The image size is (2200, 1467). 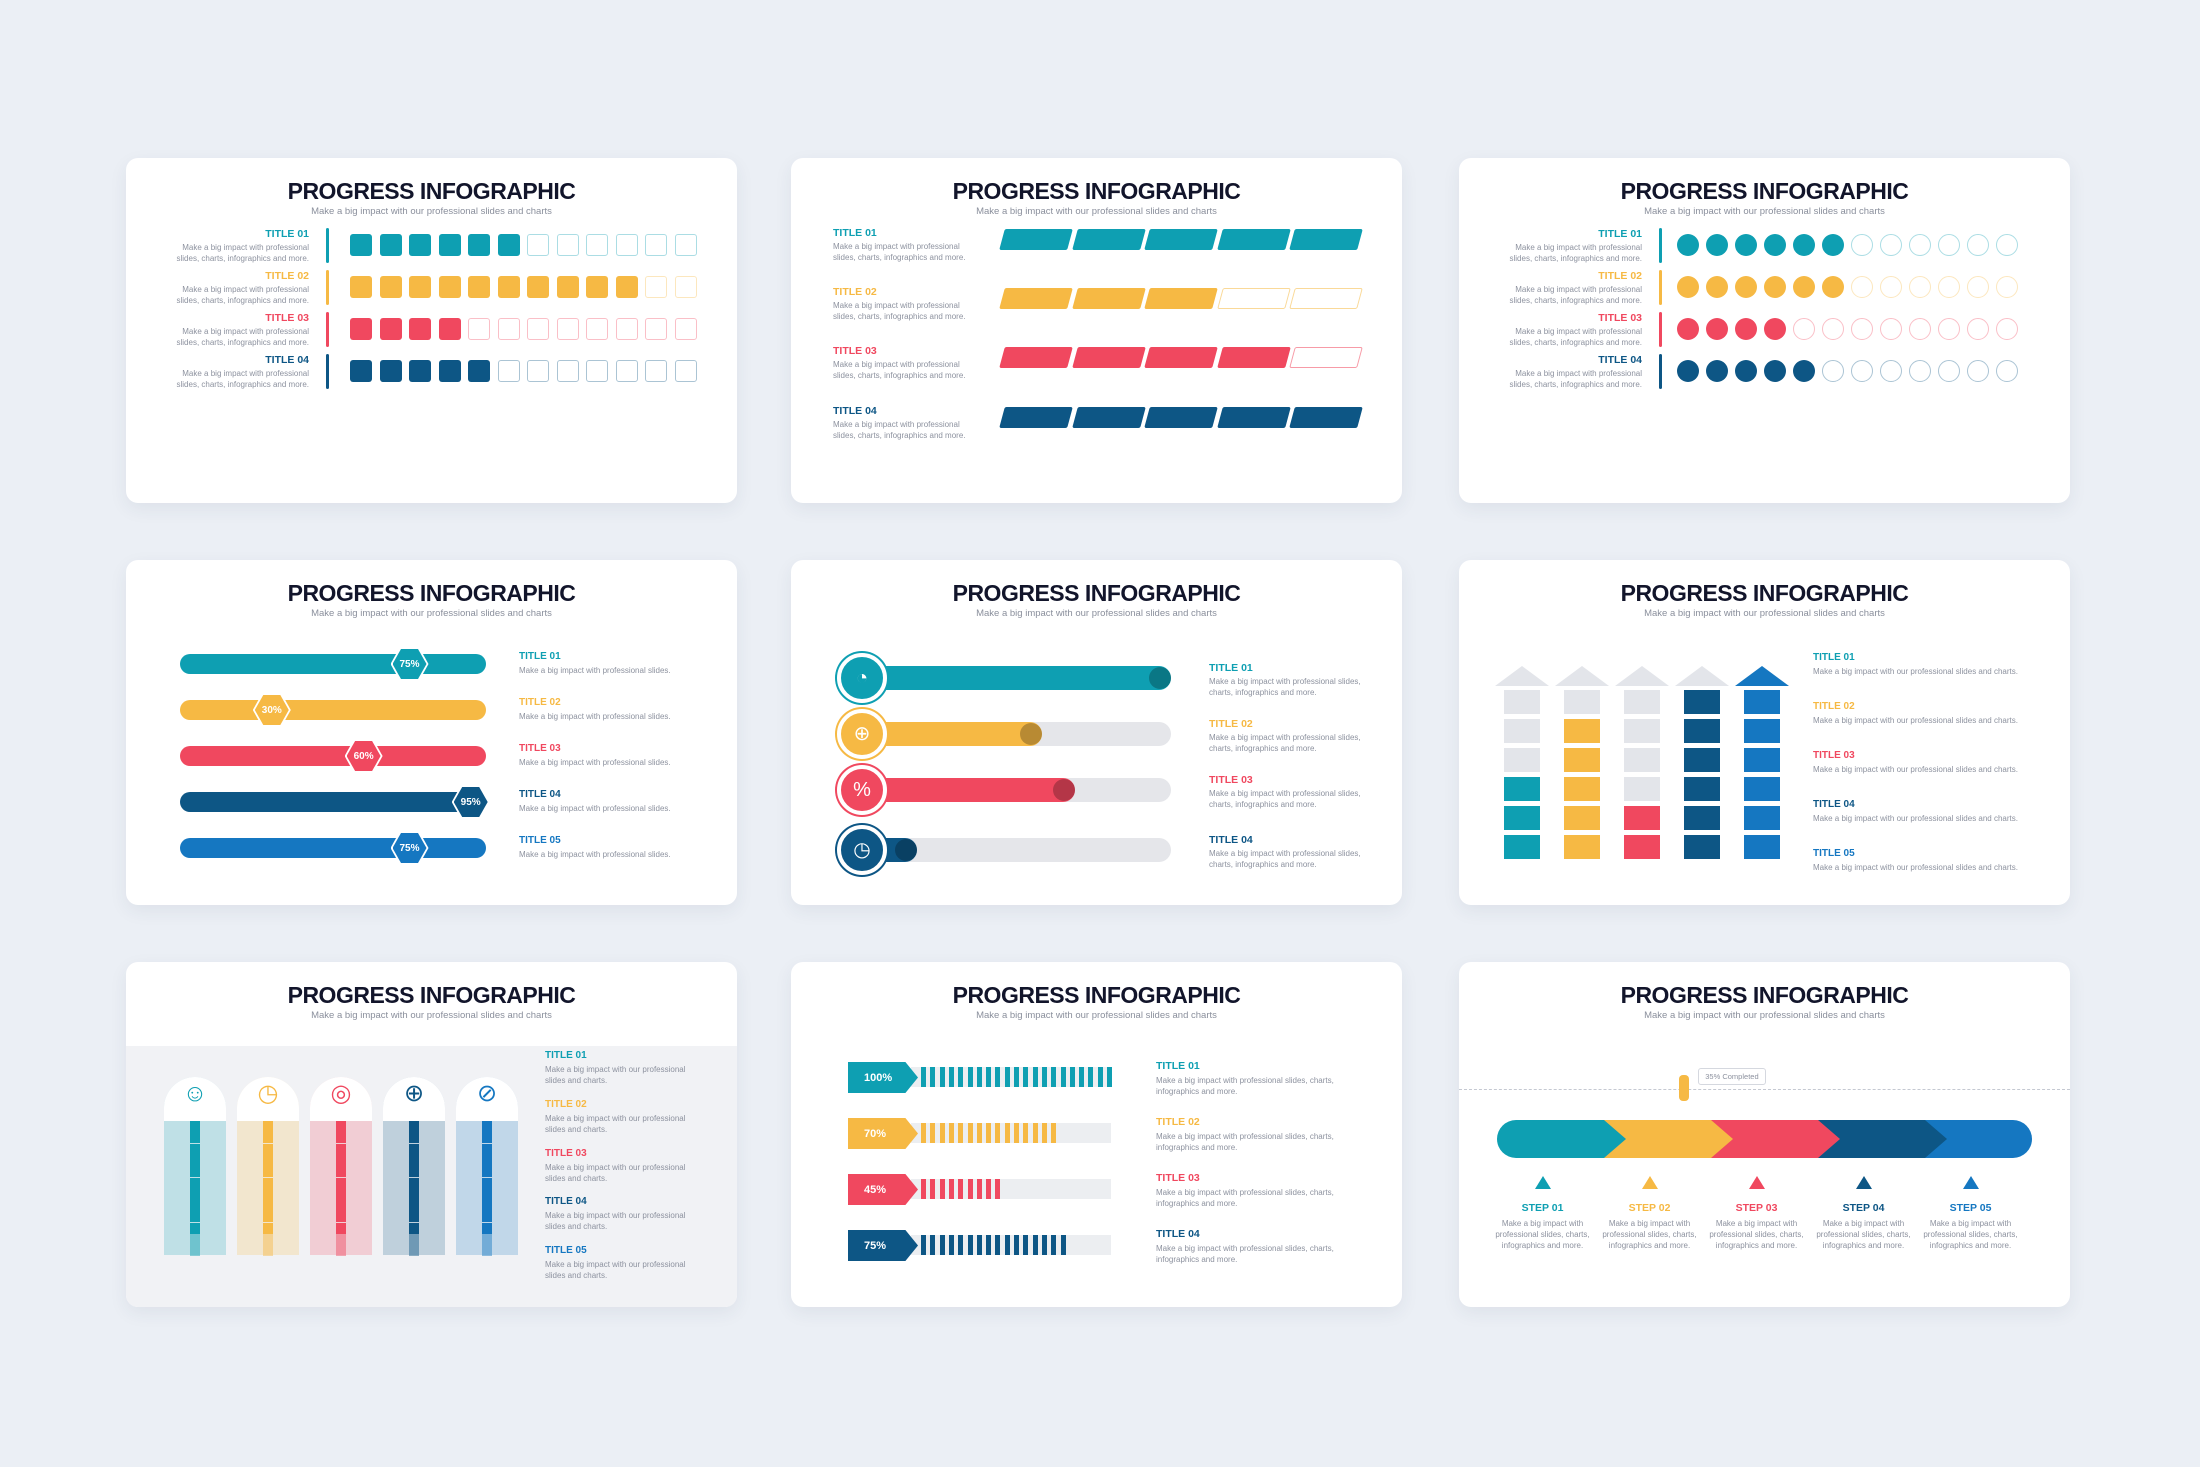 I want to click on chevron-progress-bar, so click(x=1764, y=1139).